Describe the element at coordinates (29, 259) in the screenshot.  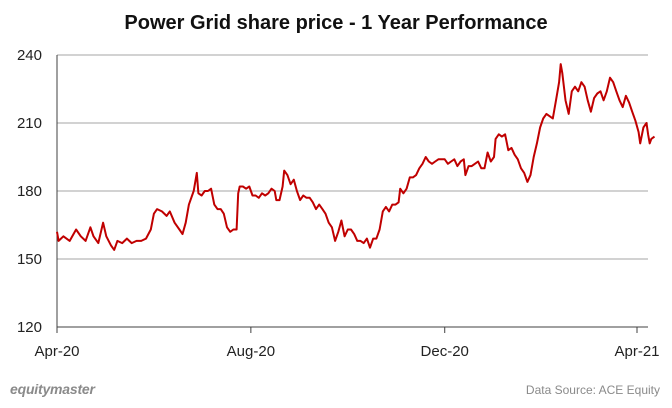
I see `y-tick-label: 150` at that location.